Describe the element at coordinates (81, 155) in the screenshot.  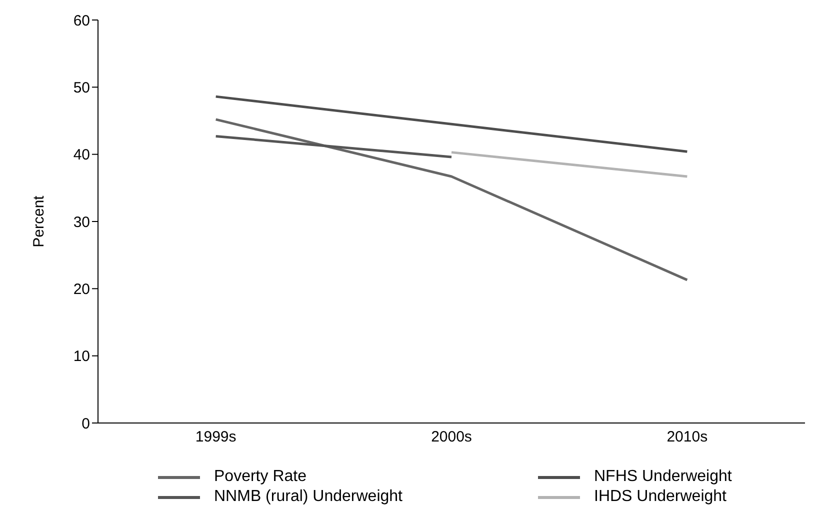
I see `y-tick-label: 40` at that location.